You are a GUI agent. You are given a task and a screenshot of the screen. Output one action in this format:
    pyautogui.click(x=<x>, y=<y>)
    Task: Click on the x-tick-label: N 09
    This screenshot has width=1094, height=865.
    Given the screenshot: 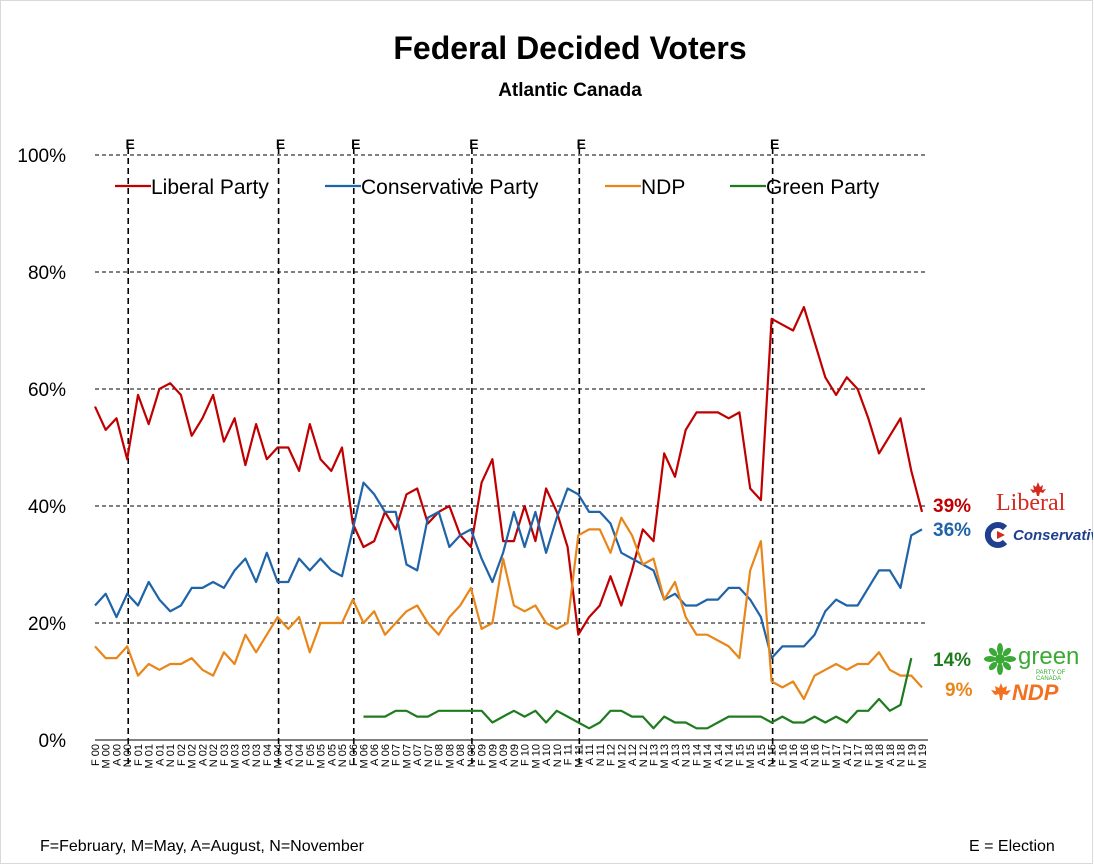 What is the action you would take?
    pyautogui.click(x=515, y=755)
    